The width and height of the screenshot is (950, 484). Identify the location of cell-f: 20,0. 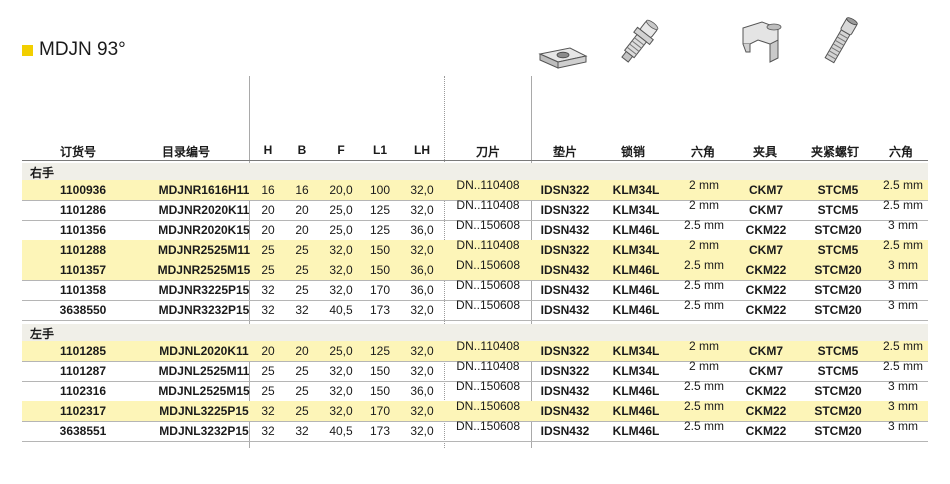
(341, 190).